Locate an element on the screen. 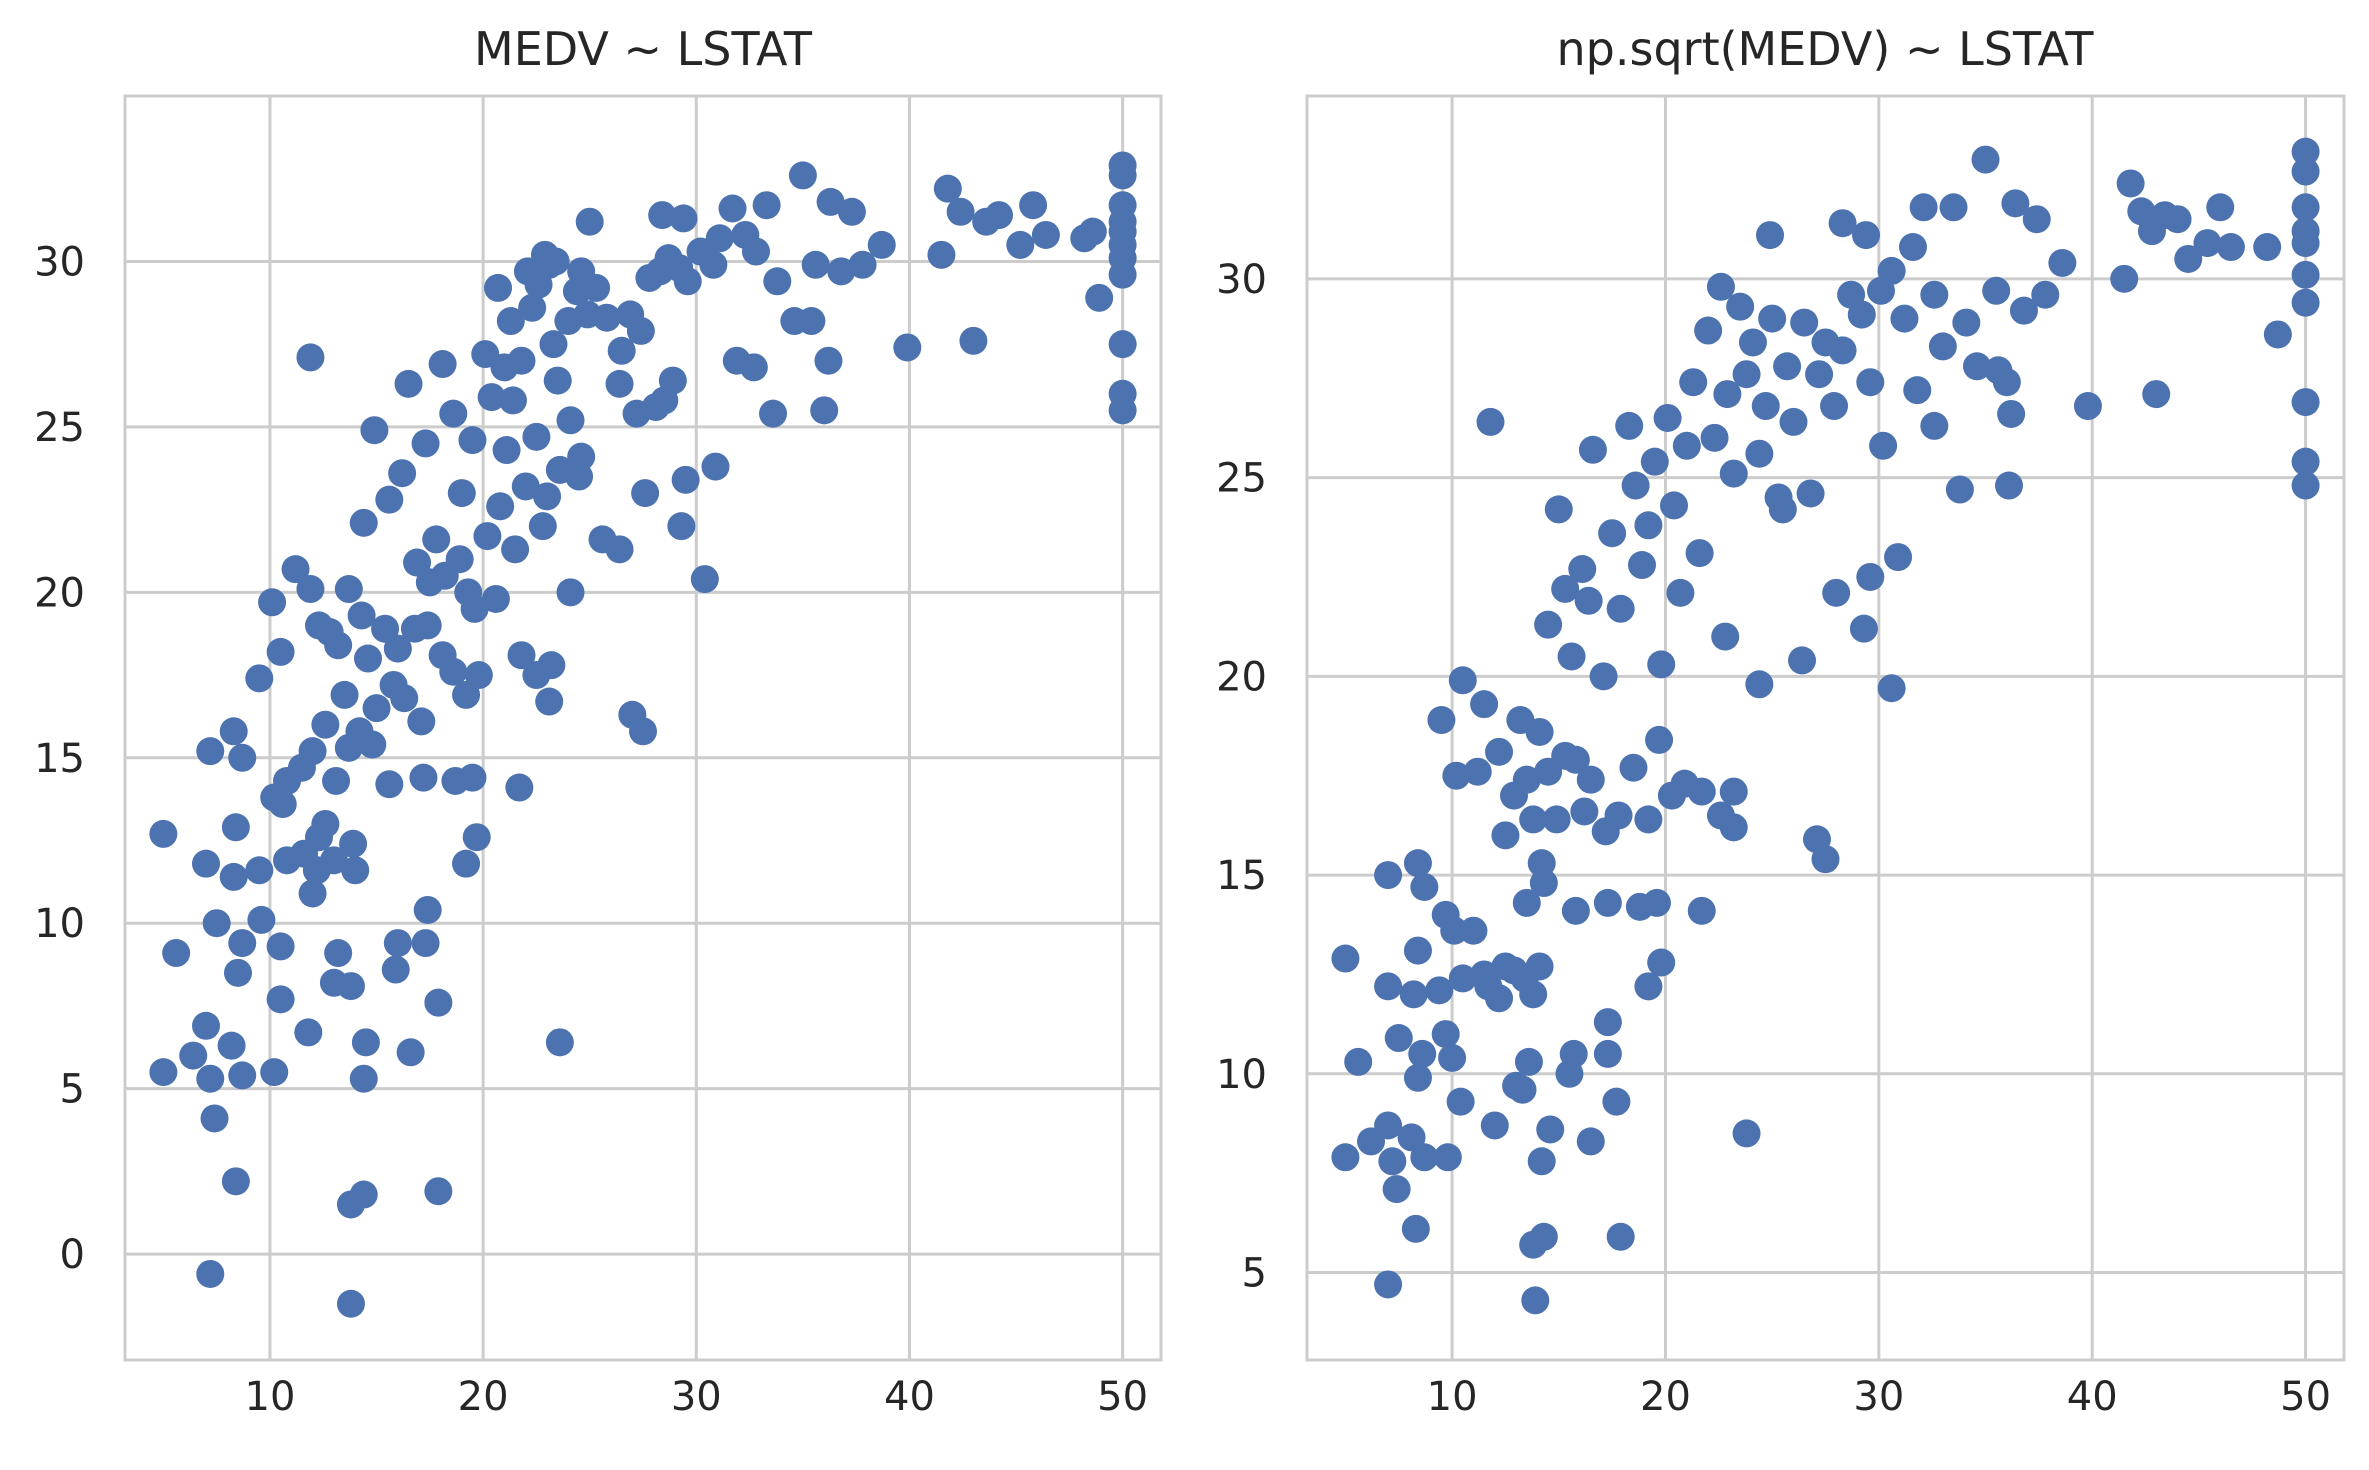 This screenshot has height=1470, width=2369. left-chart-title: MEDV ~ LSTAT is located at coordinates (643, 49).